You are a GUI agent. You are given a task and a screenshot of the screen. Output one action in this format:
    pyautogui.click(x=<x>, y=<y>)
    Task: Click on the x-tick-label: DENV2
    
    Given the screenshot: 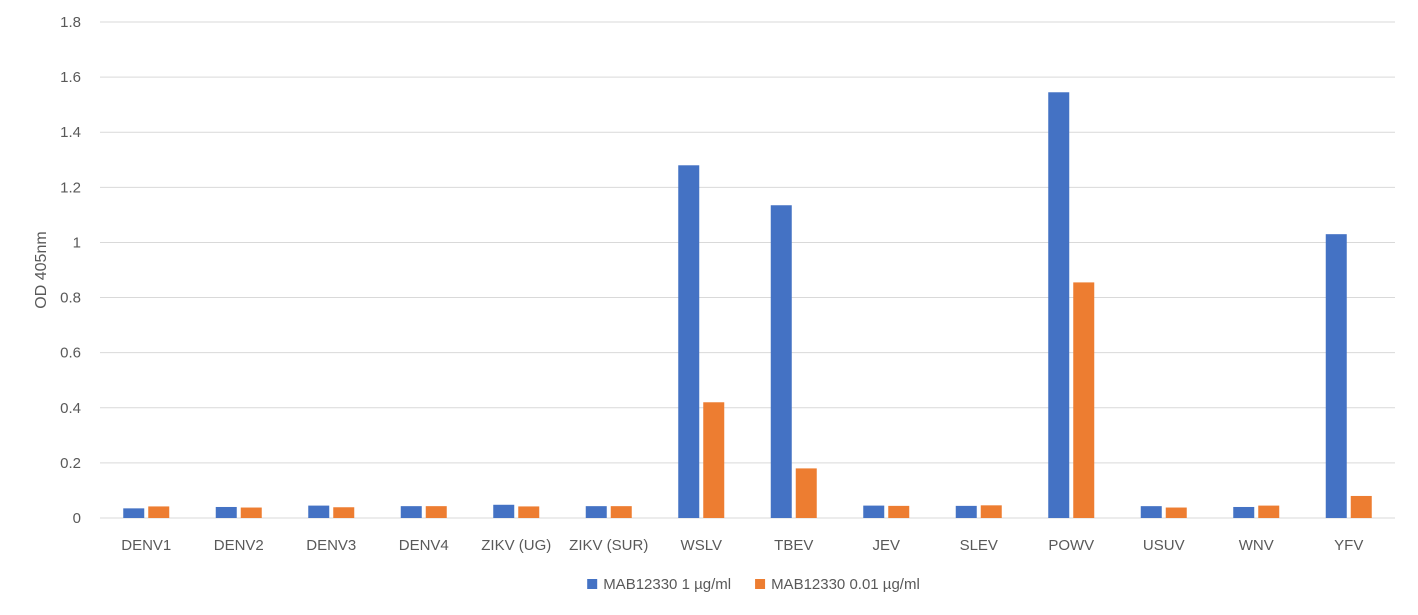 What is the action you would take?
    pyautogui.click(x=239, y=545)
    